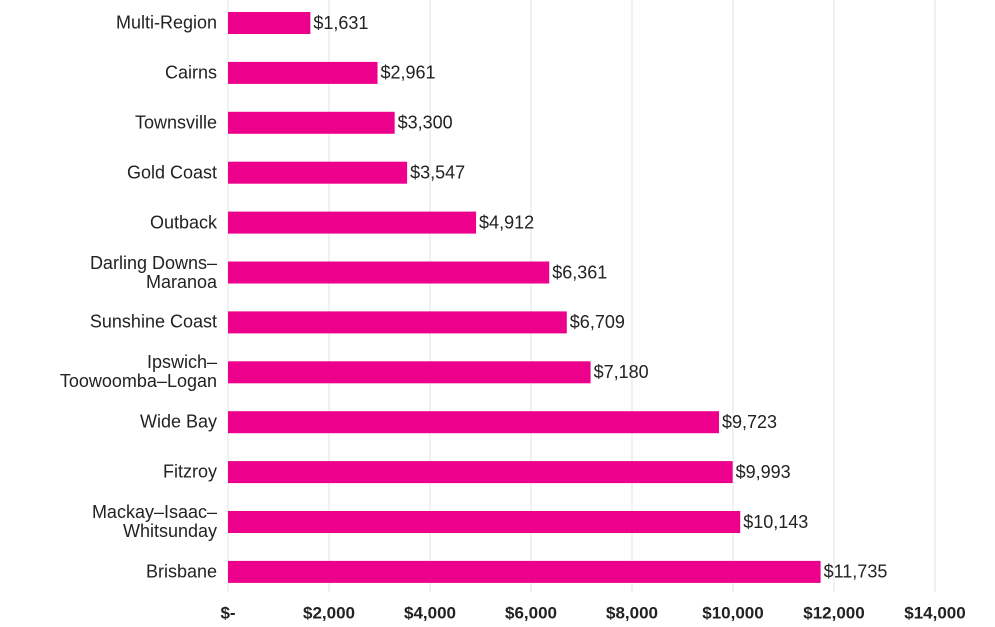 This screenshot has width=995, height=627. Describe the element at coordinates (154, 521) in the screenshot. I see `category-label: Mackay–Isaac– Whitsunday` at that location.